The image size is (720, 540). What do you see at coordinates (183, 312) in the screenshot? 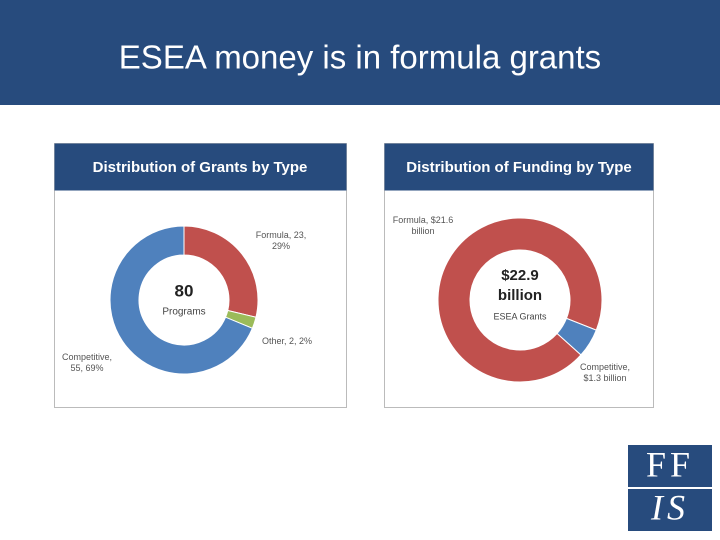
I see `center-text: Programs` at bounding box center [183, 312].